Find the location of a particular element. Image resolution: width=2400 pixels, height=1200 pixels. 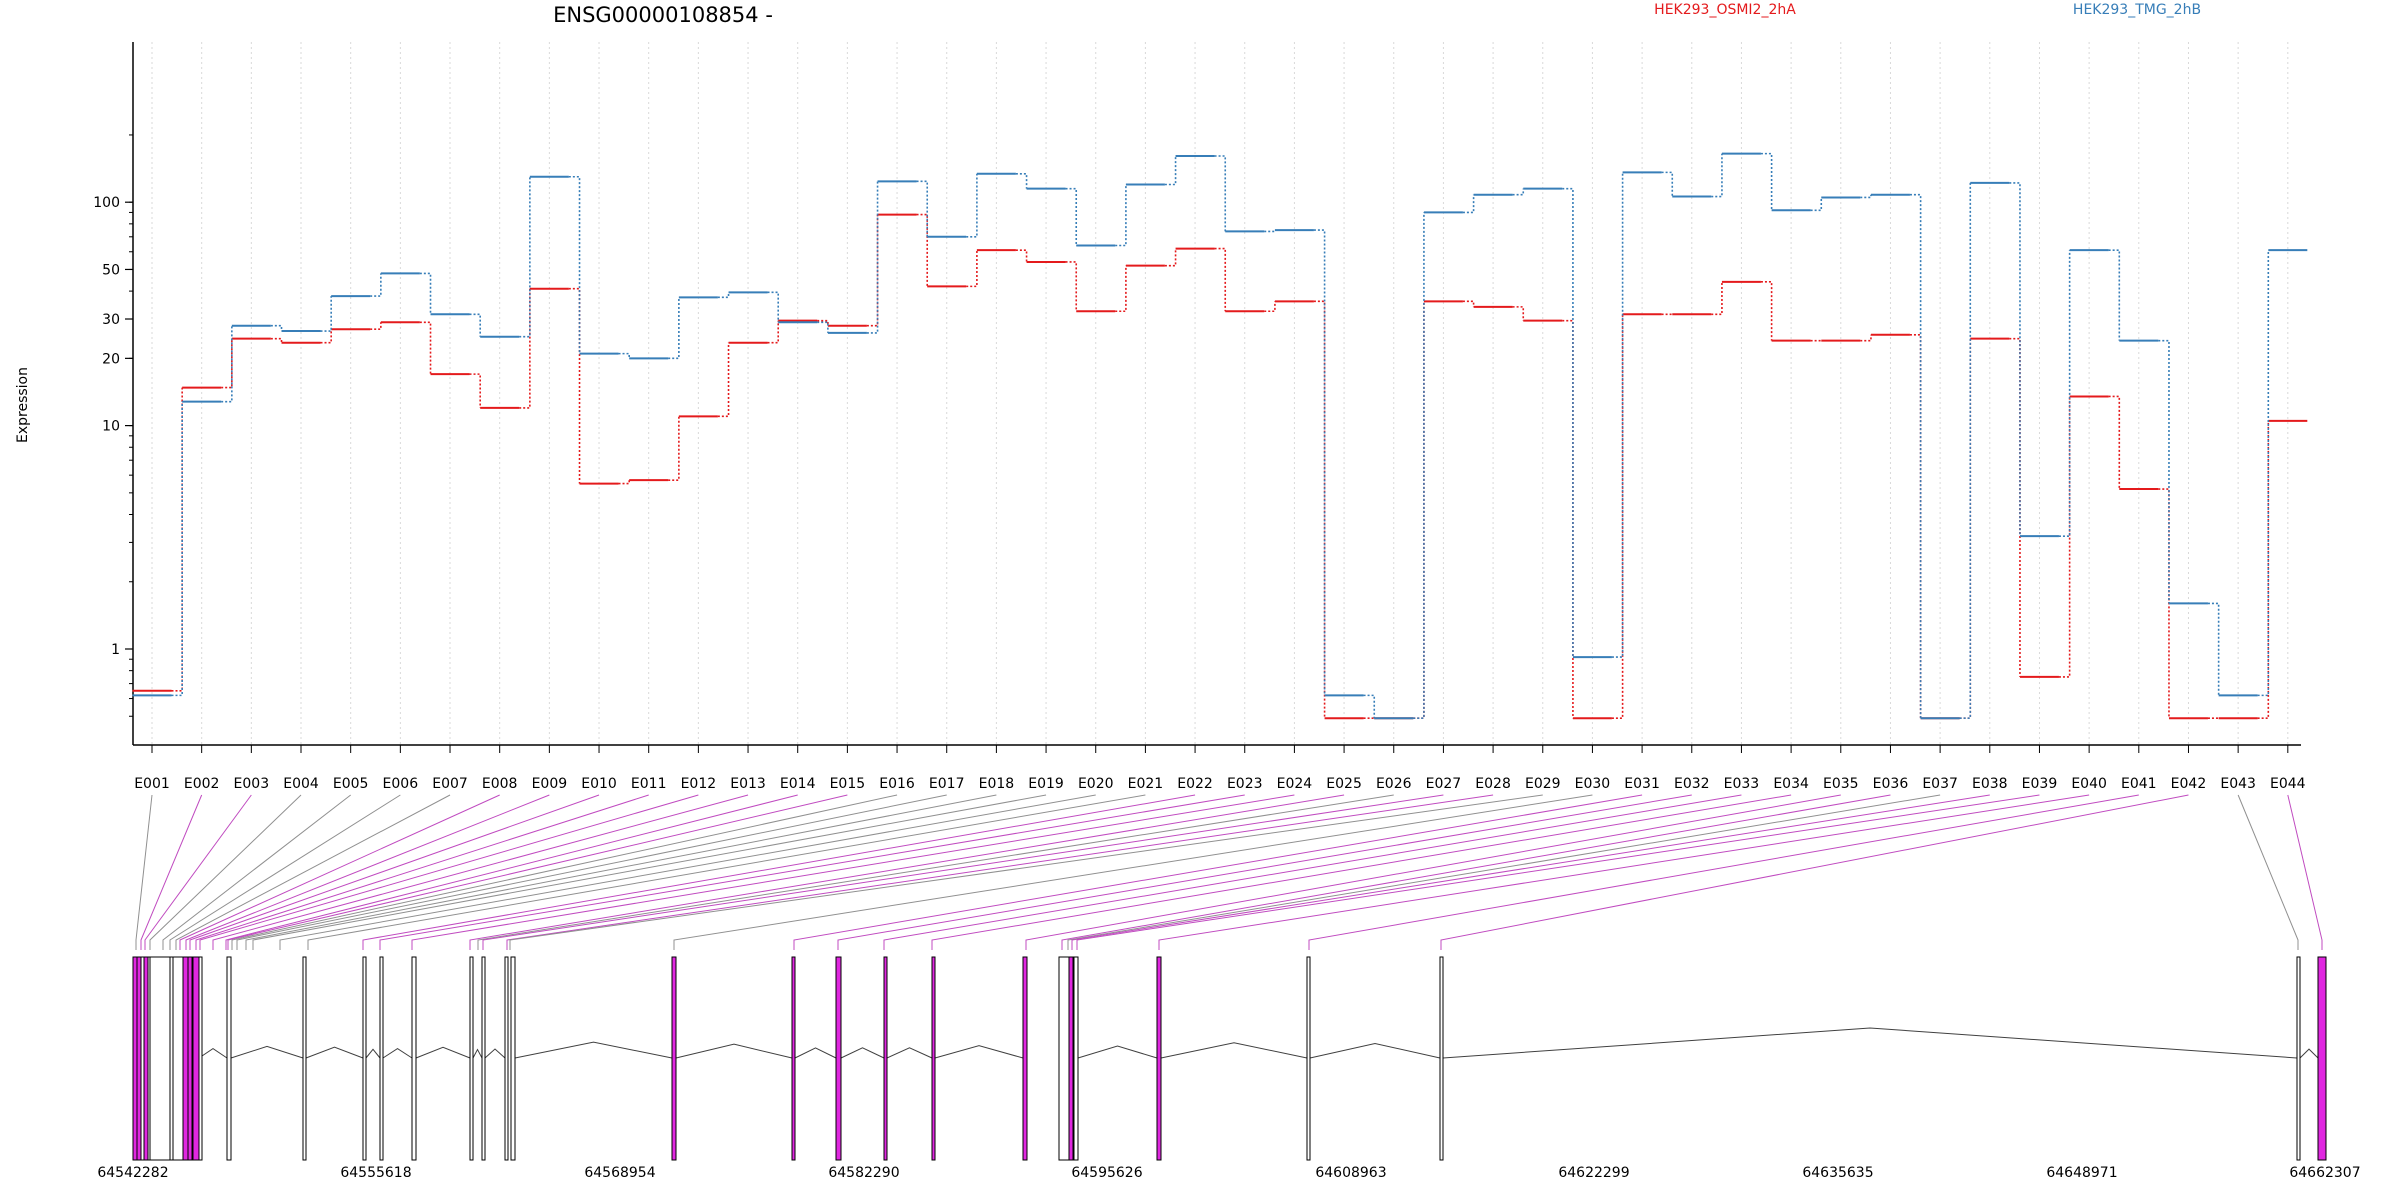

gene-coordinate-label: 64608963 is located at coordinates (1350, 1173).